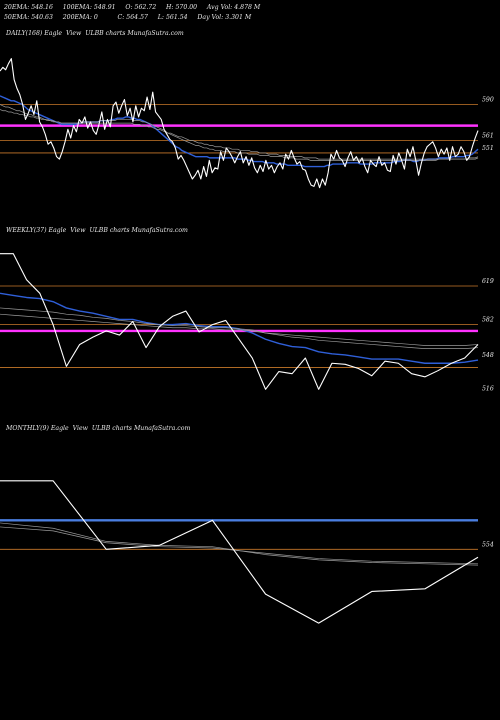 Image resolution: width=500 pixels, height=720 pixels. I want to click on y-tick-label: 561, so click(488, 136).